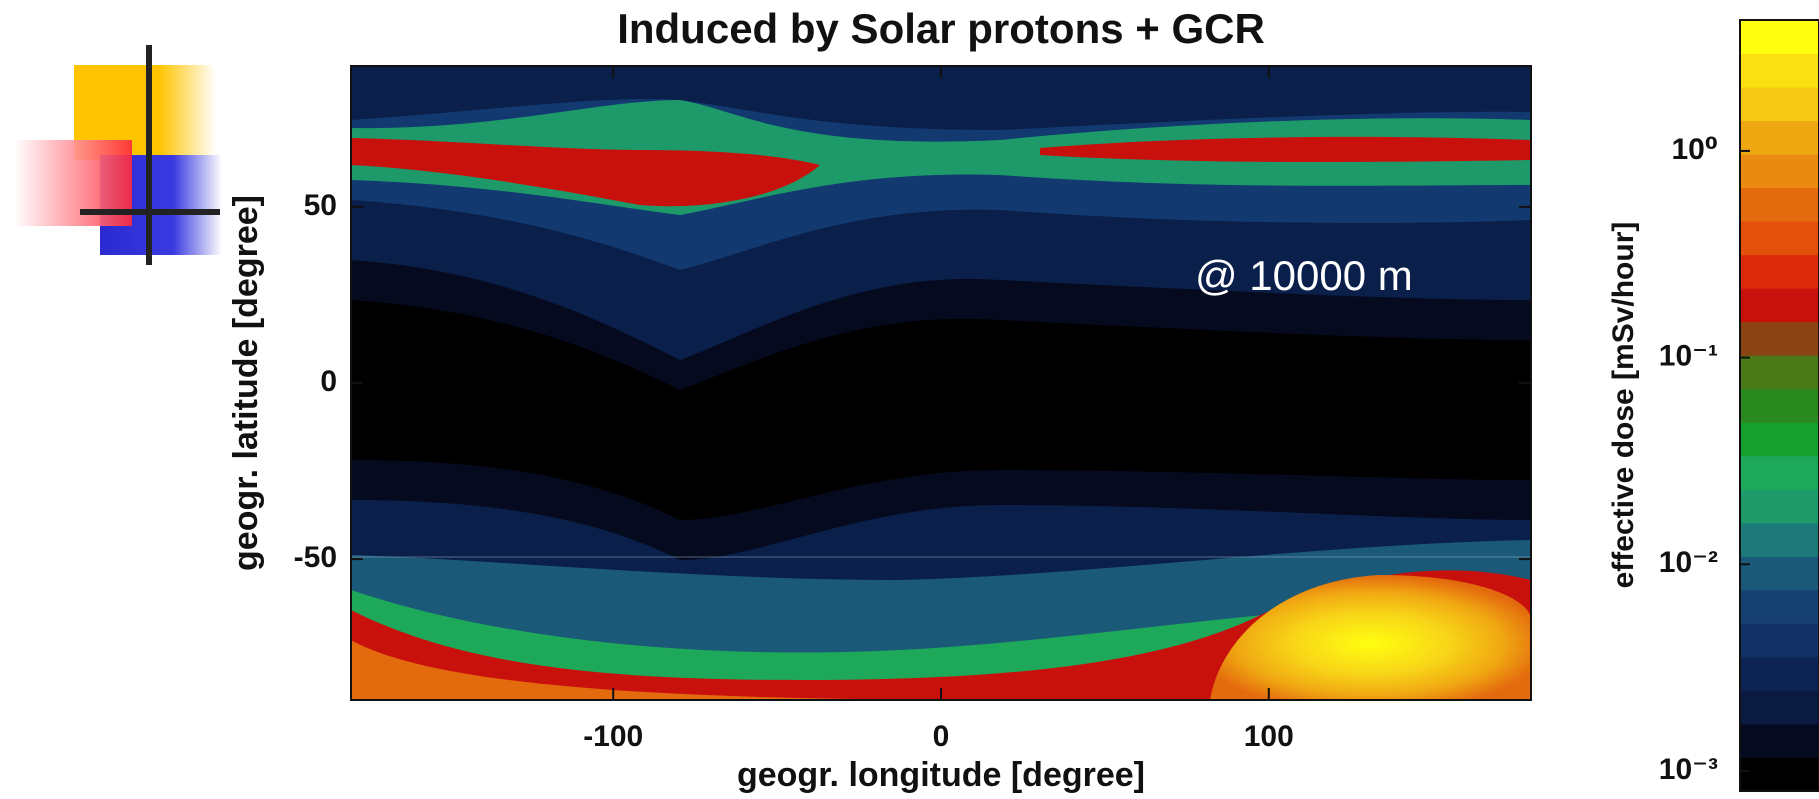 Image resolution: width=1819 pixels, height=799 pixels. I want to click on colorbar-border, so click(1779, 405).